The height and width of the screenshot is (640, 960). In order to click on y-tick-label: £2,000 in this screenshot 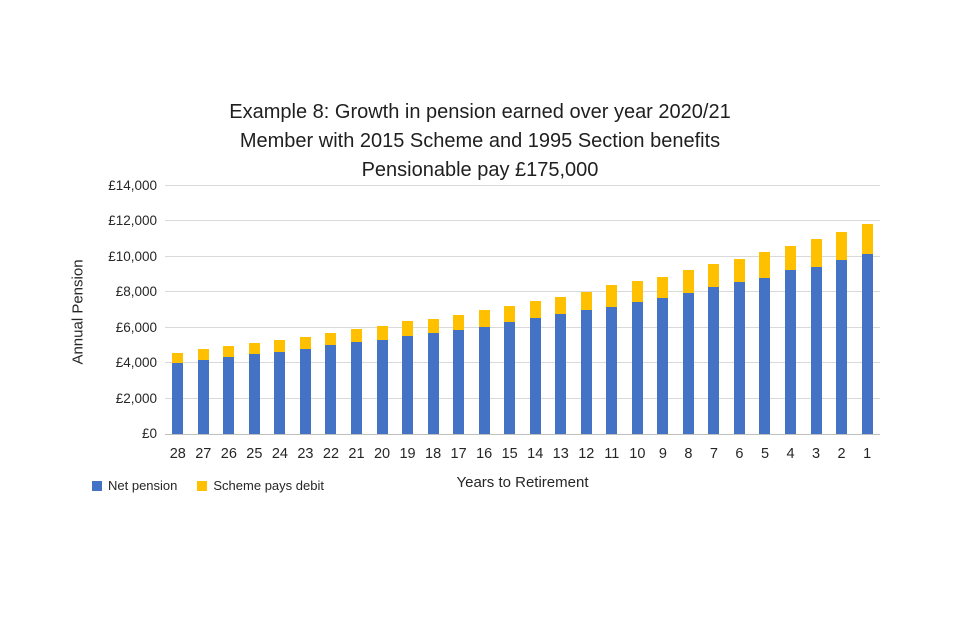, I will do `click(136, 398)`.